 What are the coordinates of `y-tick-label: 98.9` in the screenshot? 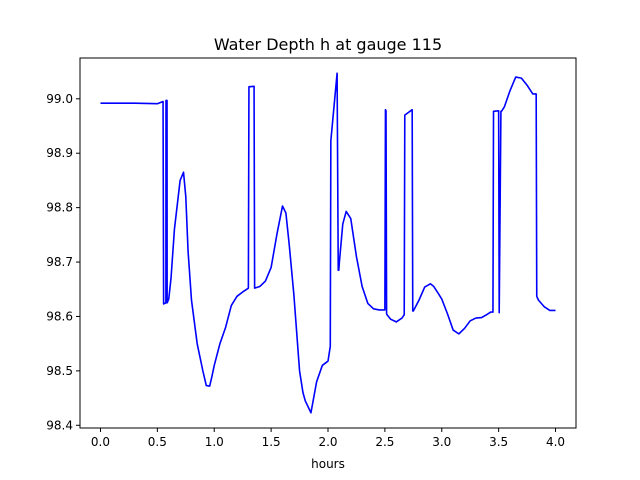 It's located at (59, 153).